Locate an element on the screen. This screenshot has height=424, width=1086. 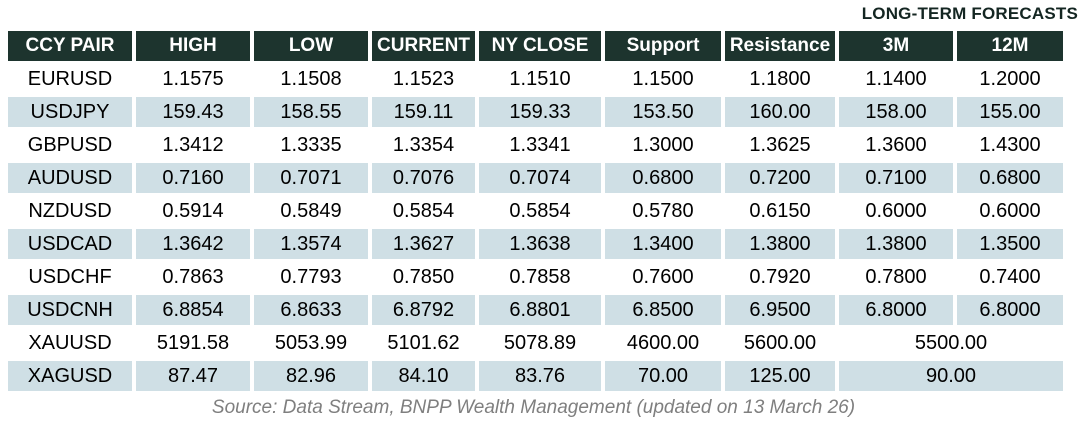
cell-high: 1.3412 is located at coordinates (193, 145).